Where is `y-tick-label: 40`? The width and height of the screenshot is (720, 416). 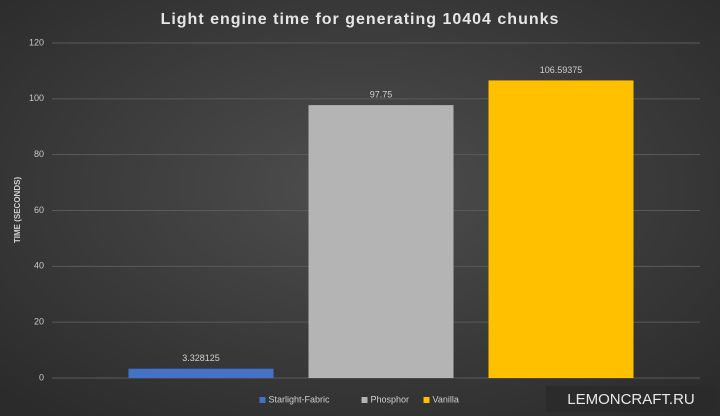 y-tick-label: 40 is located at coordinates (39, 266).